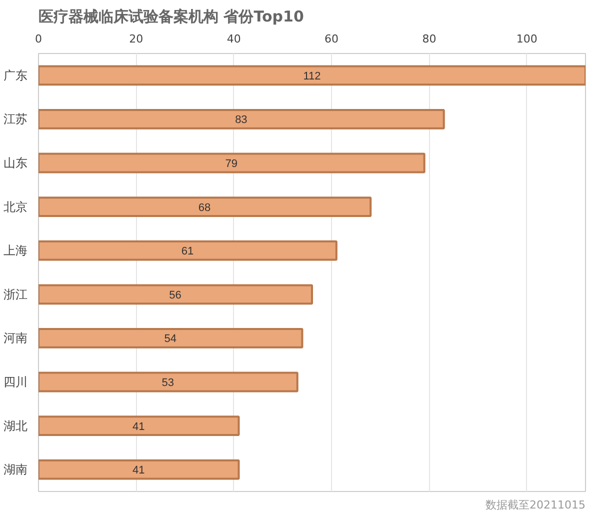 The width and height of the screenshot is (600, 526). I want to click on chart-title: 医疗器械临床试验备案机构 省份Top10, so click(171, 17).